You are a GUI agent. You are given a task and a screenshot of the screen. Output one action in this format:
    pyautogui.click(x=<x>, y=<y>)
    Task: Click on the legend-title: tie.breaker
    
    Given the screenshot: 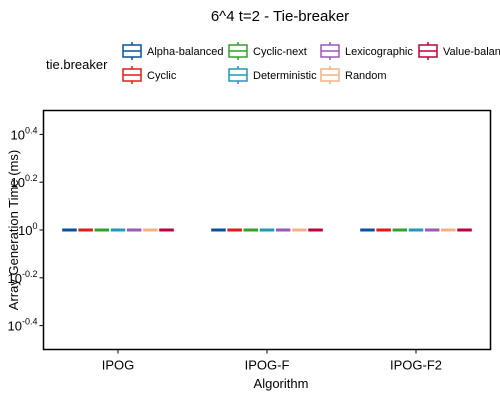 What is the action you would take?
    pyautogui.click(x=77, y=64)
    